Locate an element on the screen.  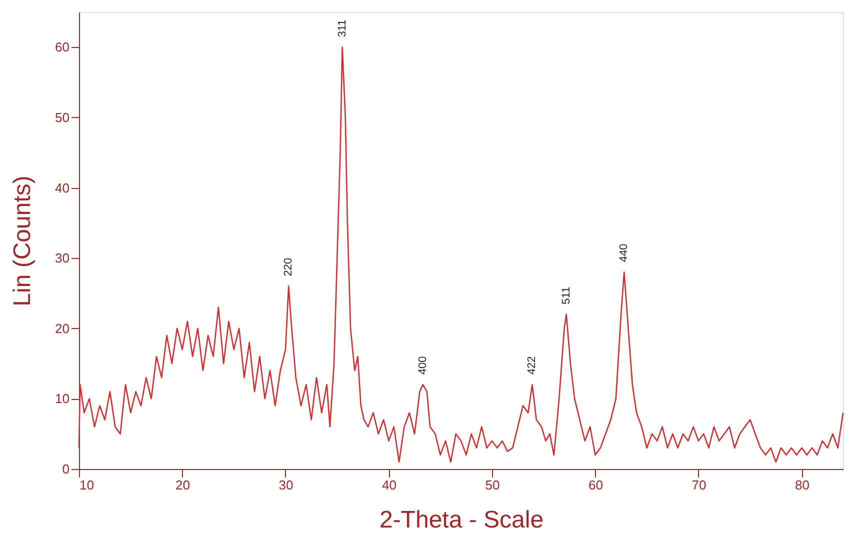
x-axis-title: 2-Theta - Scale is located at coordinates (461, 520).